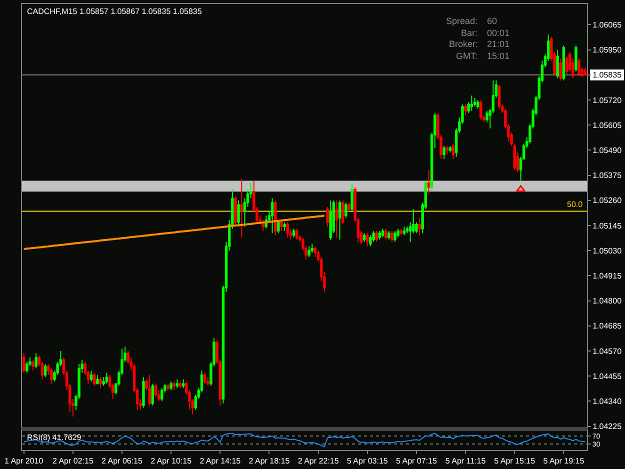 The height and width of the screenshot is (469, 625). Describe the element at coordinates (607, 151) in the screenshot. I see `y-tick-label: 1.05490` at that location.